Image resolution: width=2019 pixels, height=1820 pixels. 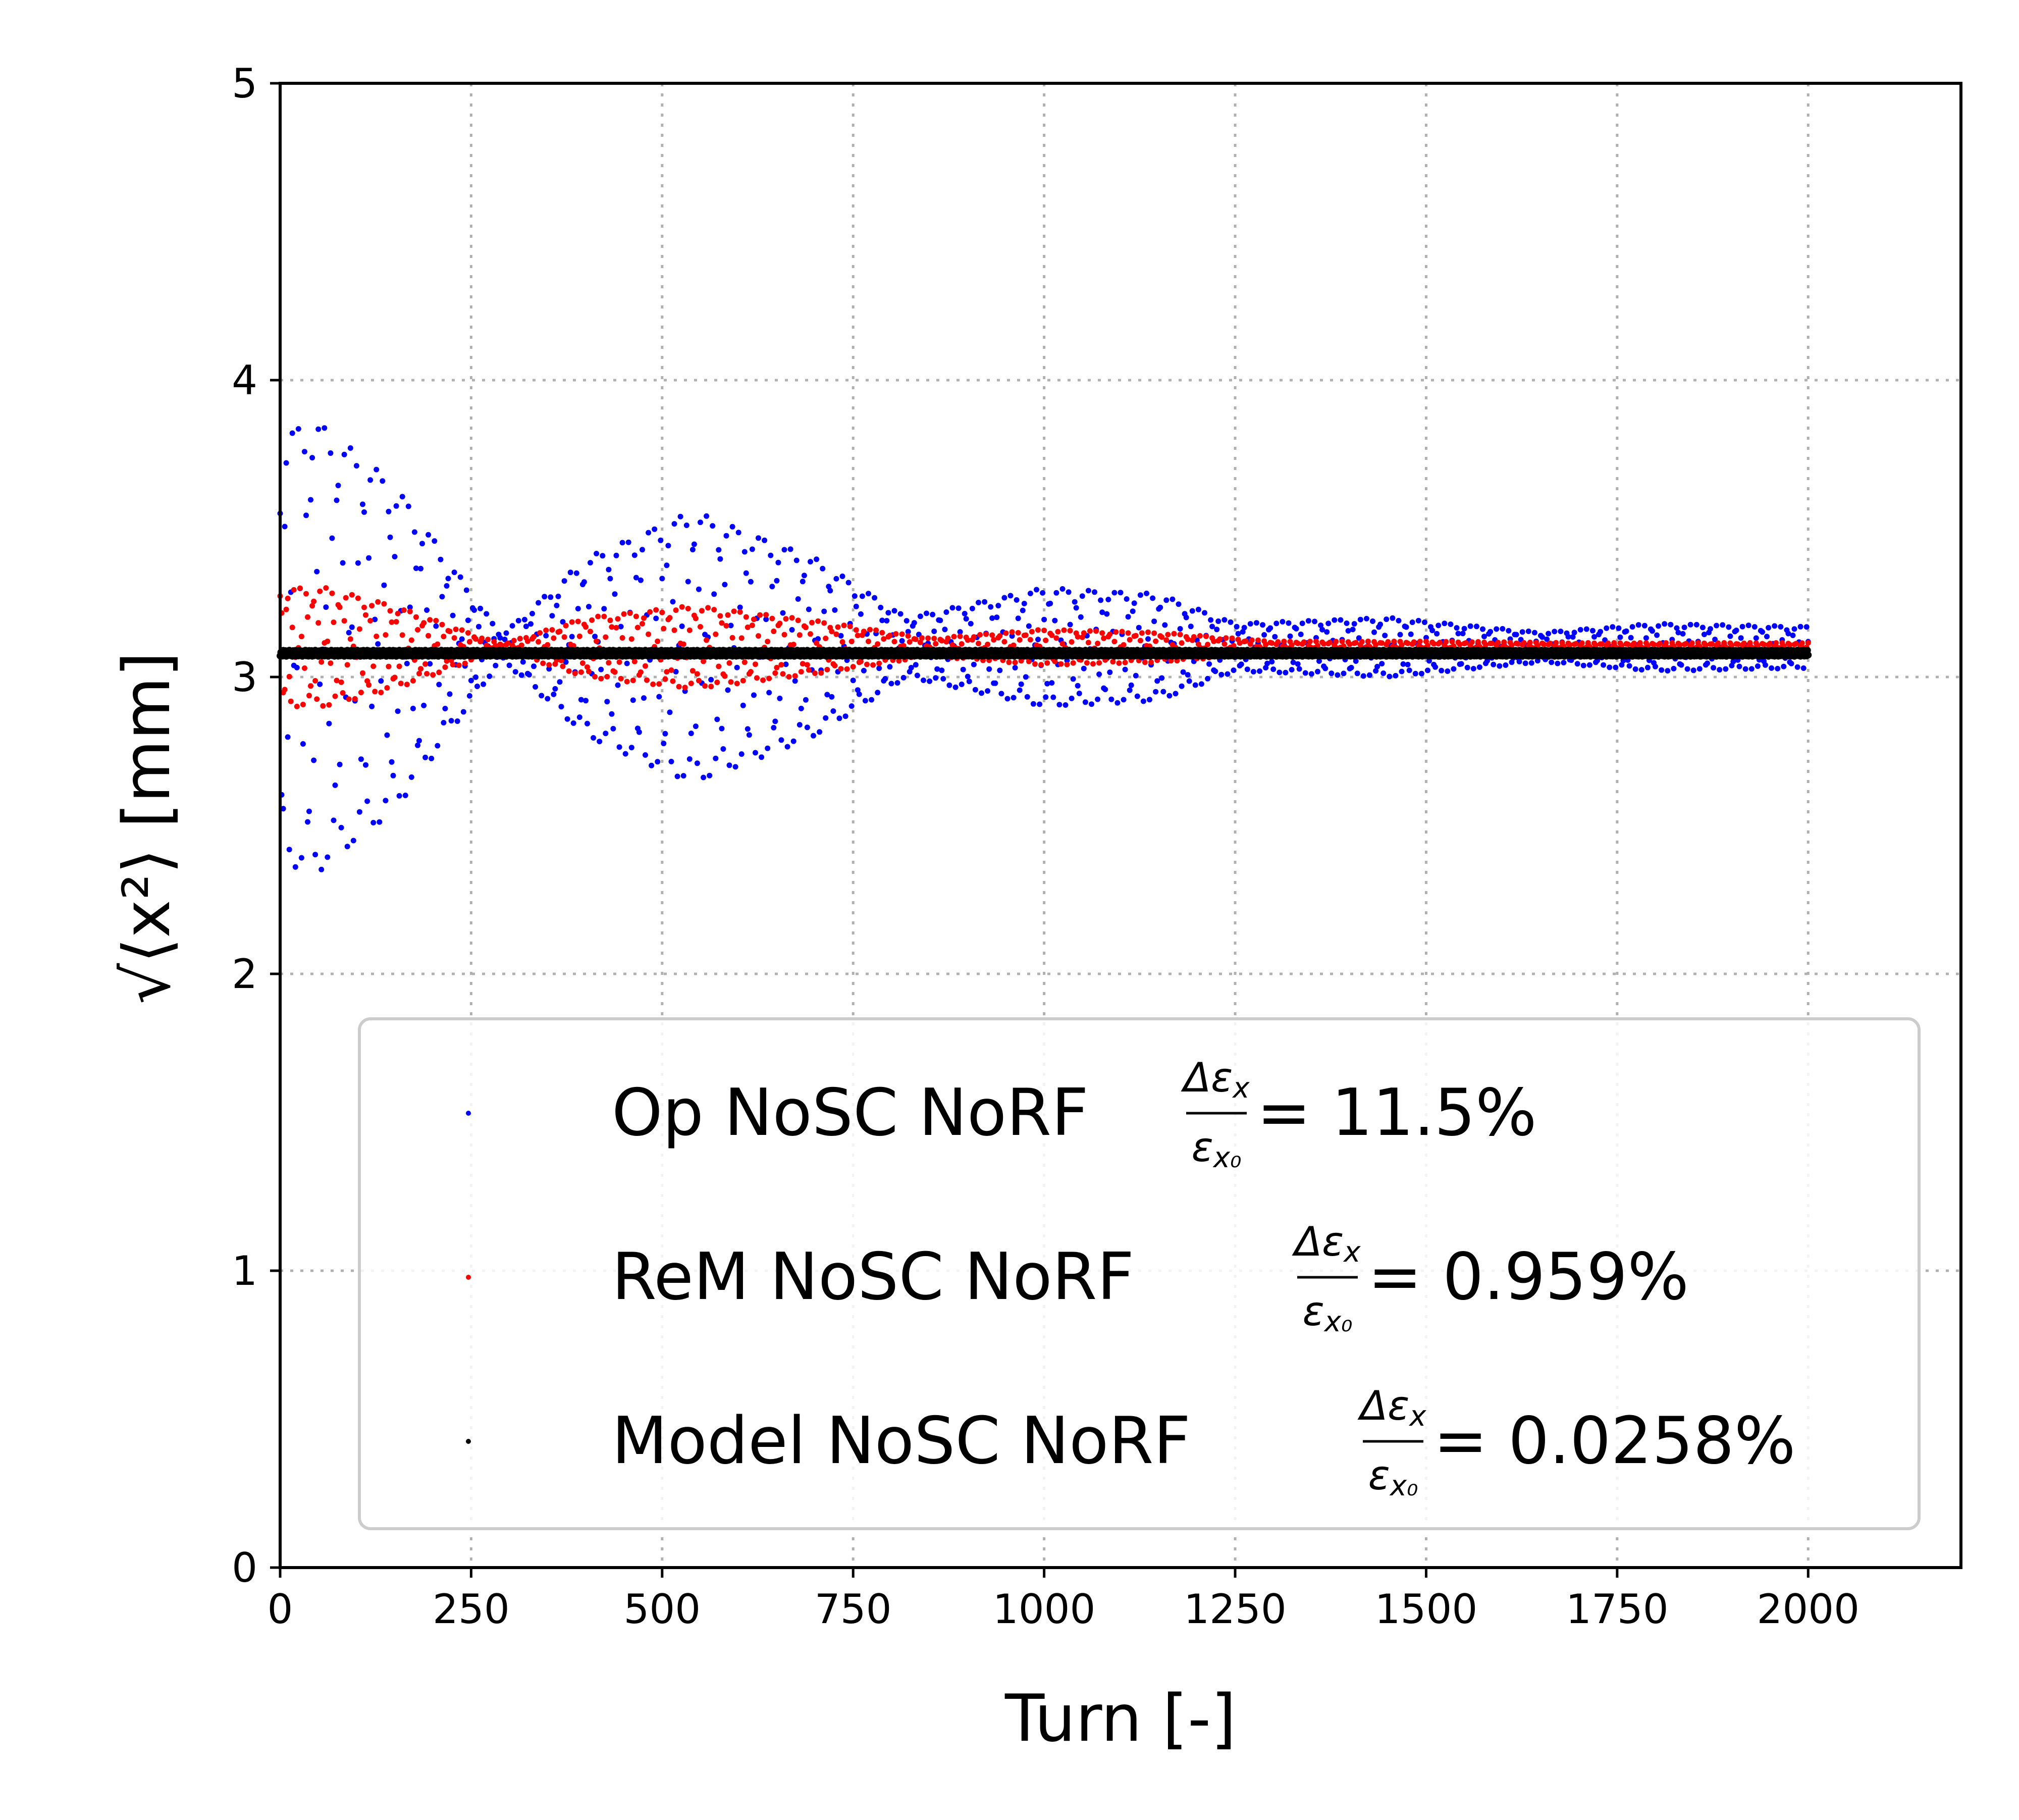 What do you see at coordinates (245, 974) in the screenshot?
I see `y-tick-label: 2` at bounding box center [245, 974].